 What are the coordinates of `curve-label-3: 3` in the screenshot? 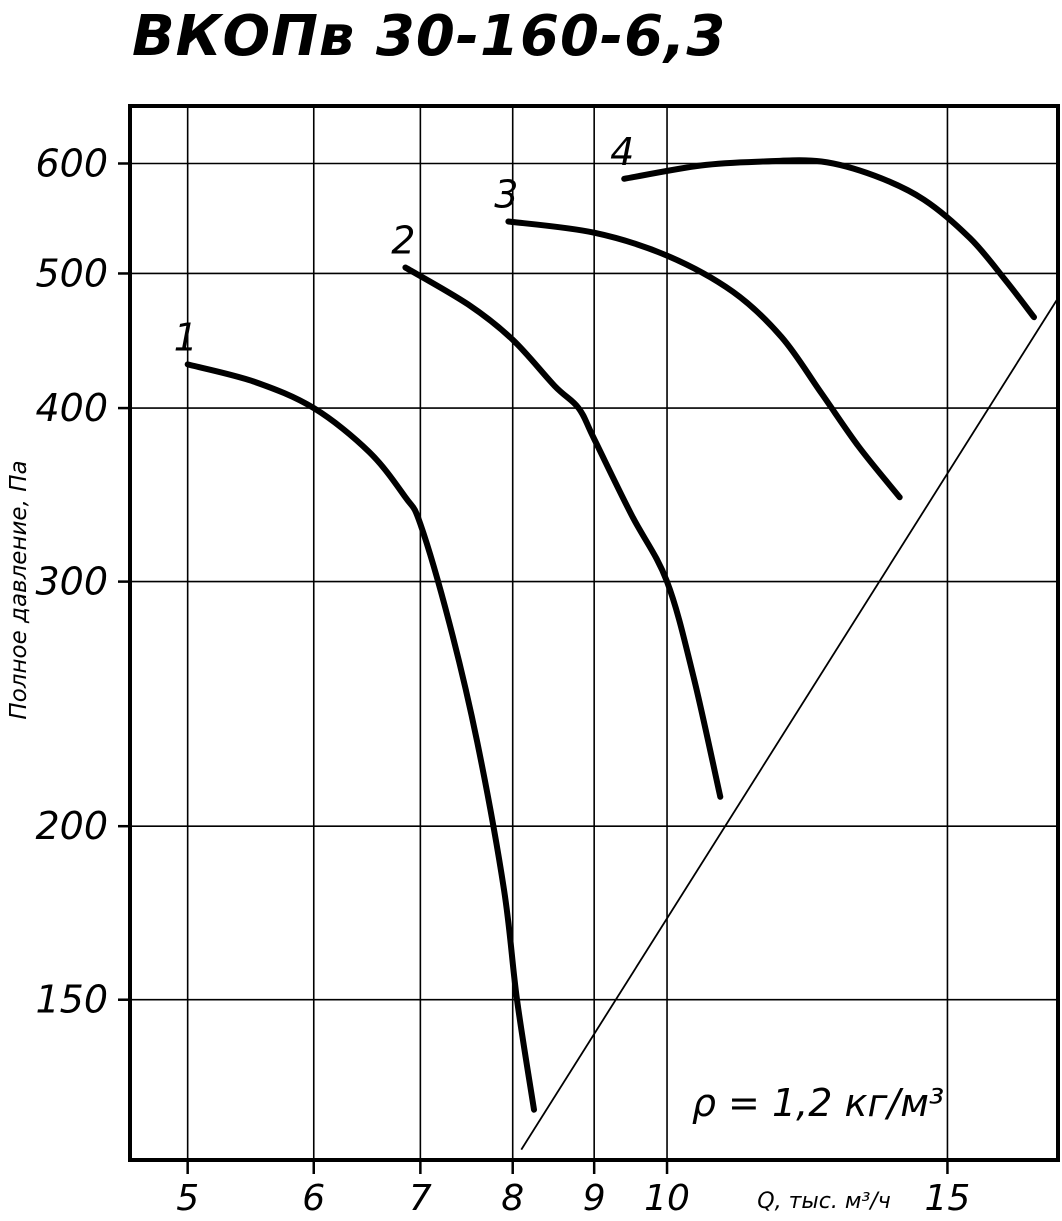 It's located at (506, 194).